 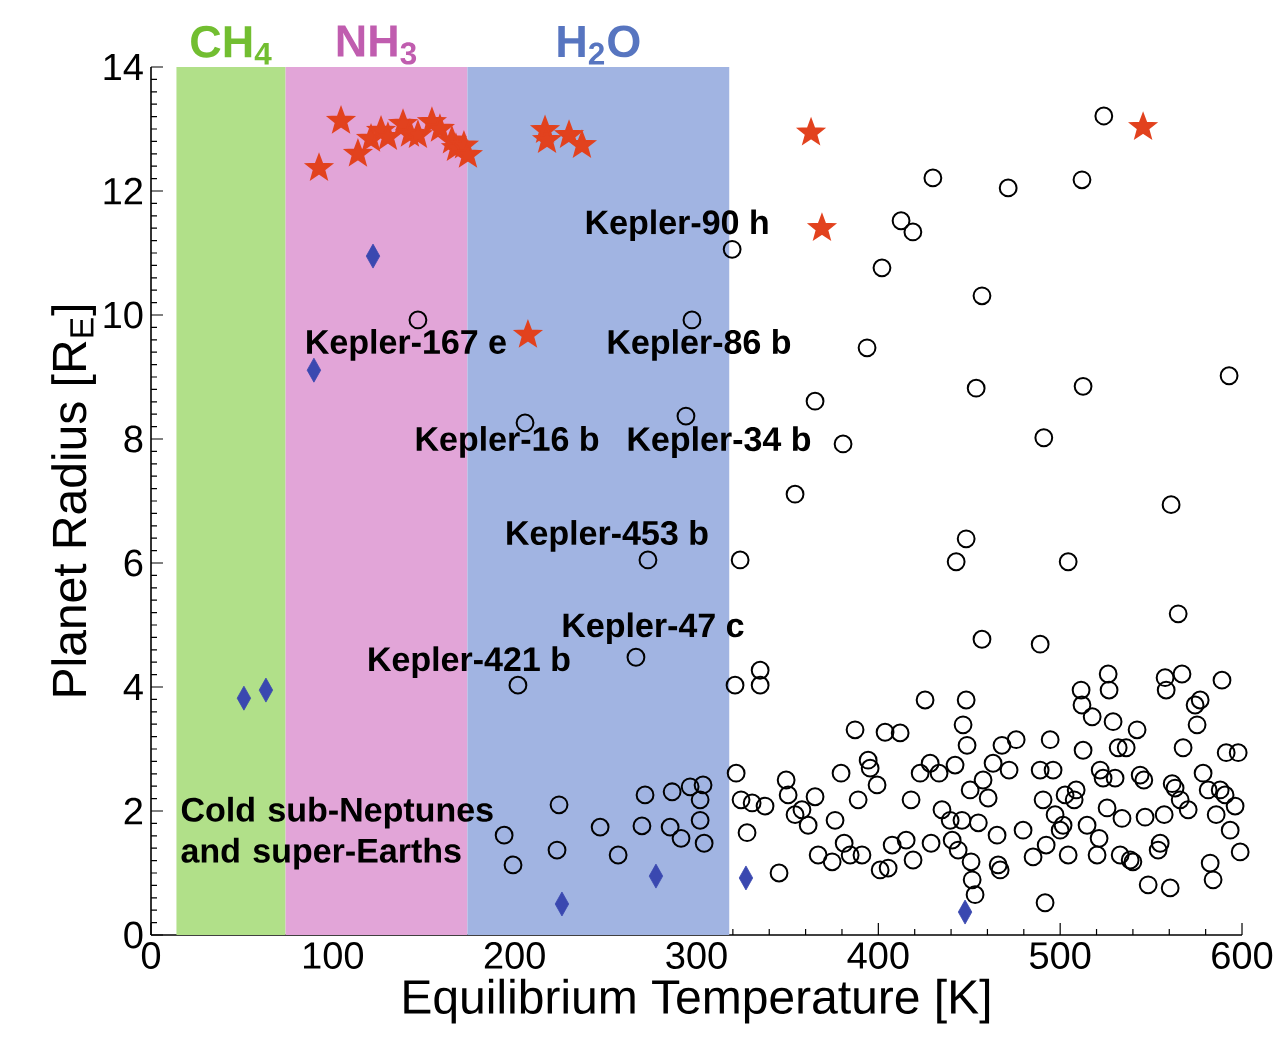 I want to click on band-label: NH$_{3}$, so click(x=377, y=45).